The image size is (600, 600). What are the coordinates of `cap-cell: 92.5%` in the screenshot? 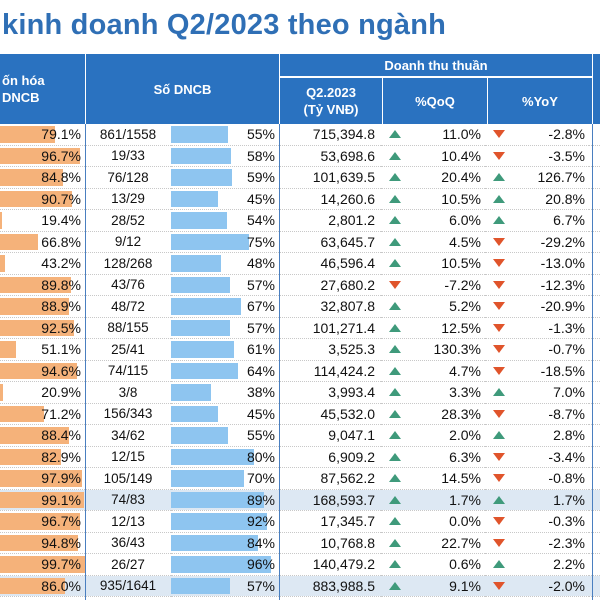 It's located at (42, 328).